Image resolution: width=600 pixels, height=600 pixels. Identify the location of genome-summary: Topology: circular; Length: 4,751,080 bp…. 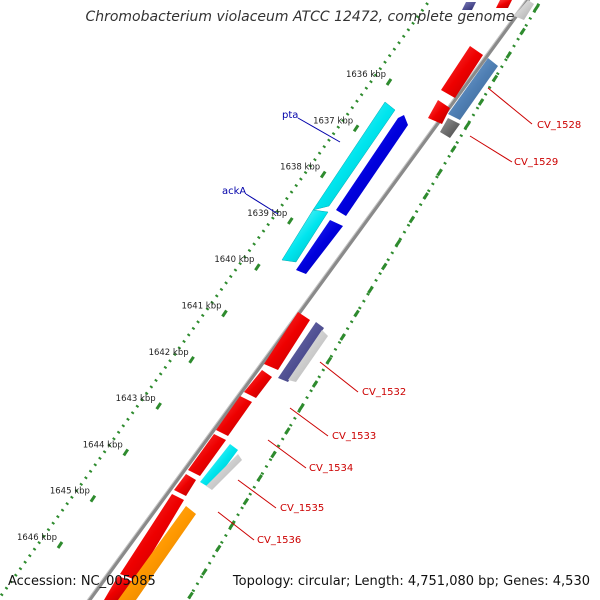
(411, 581).